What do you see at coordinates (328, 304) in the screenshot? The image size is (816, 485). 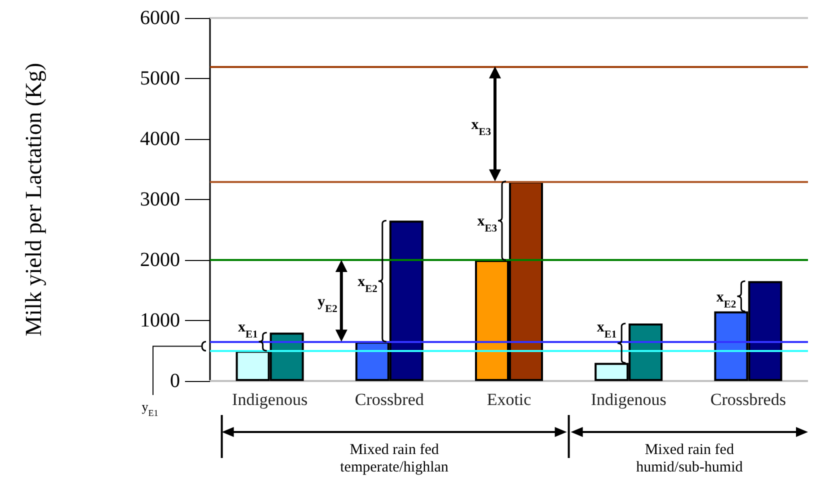 I see `annotation: y$_{E2}$` at bounding box center [328, 304].